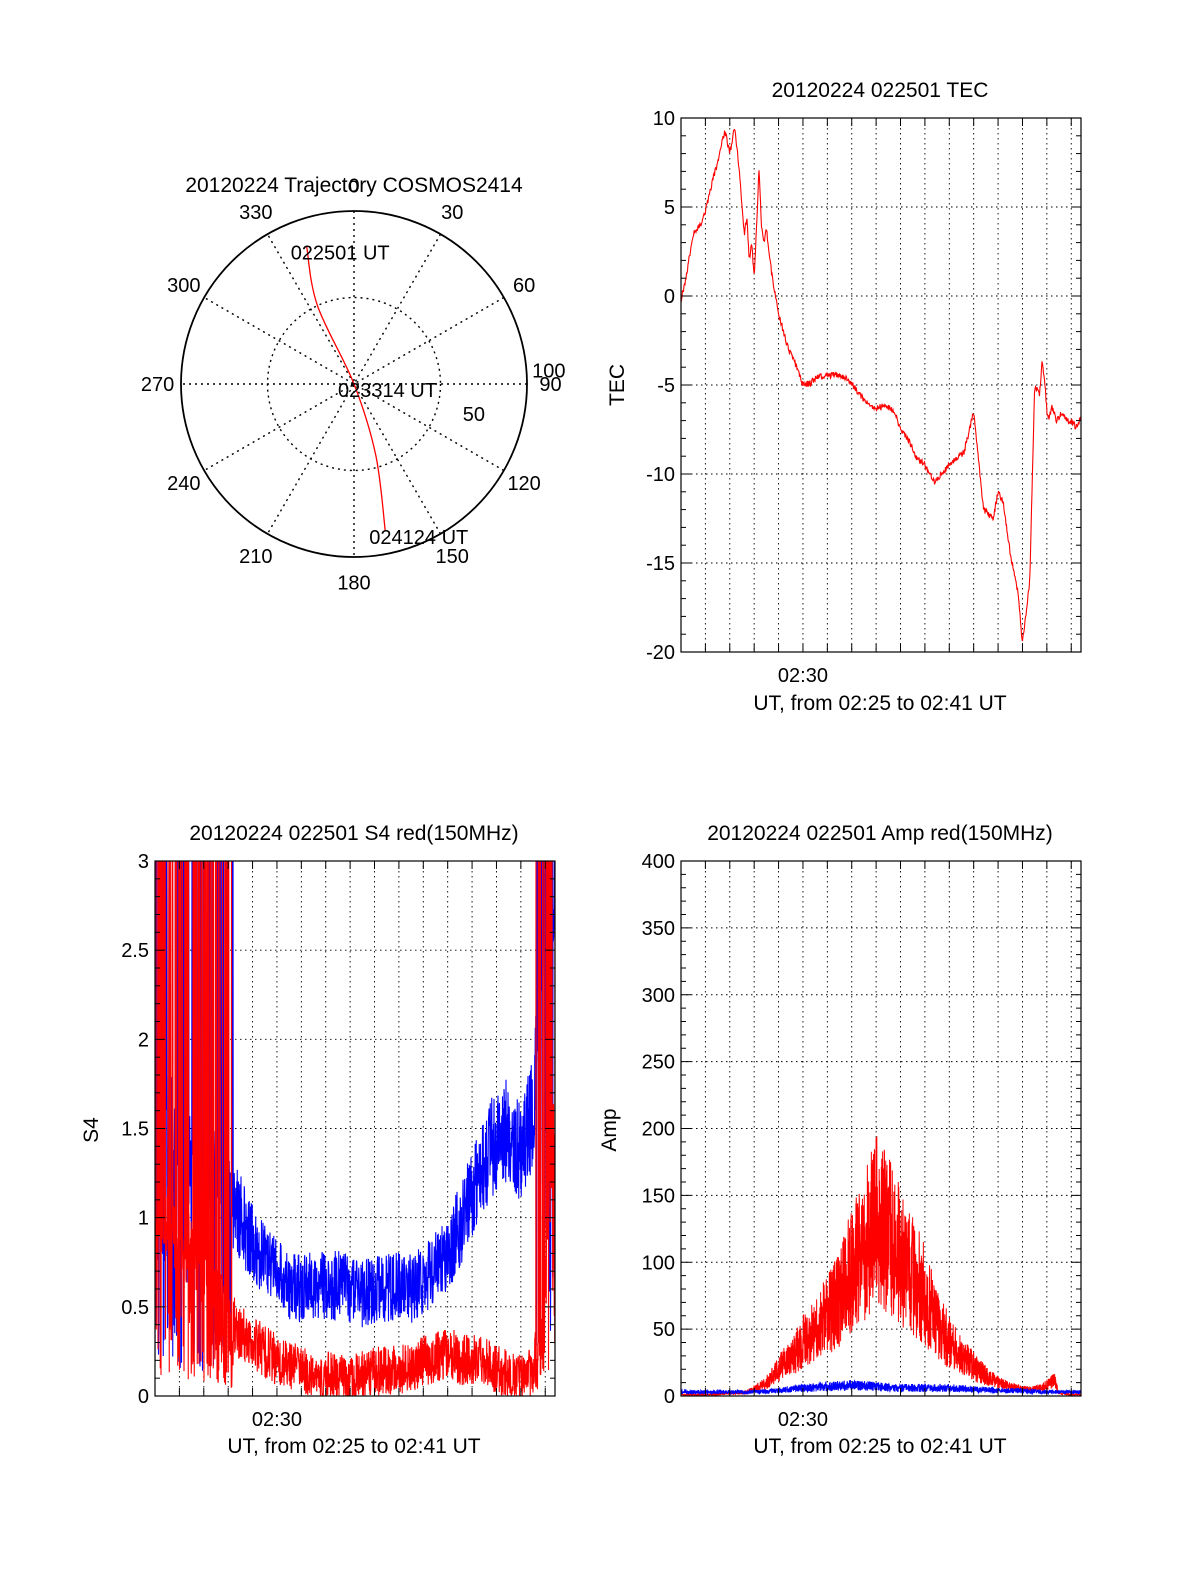 The height and width of the screenshot is (1575, 1200). I want to click on s4-x-axis-label: UT, from 02:25 to 02:41 UT, so click(353, 1446).